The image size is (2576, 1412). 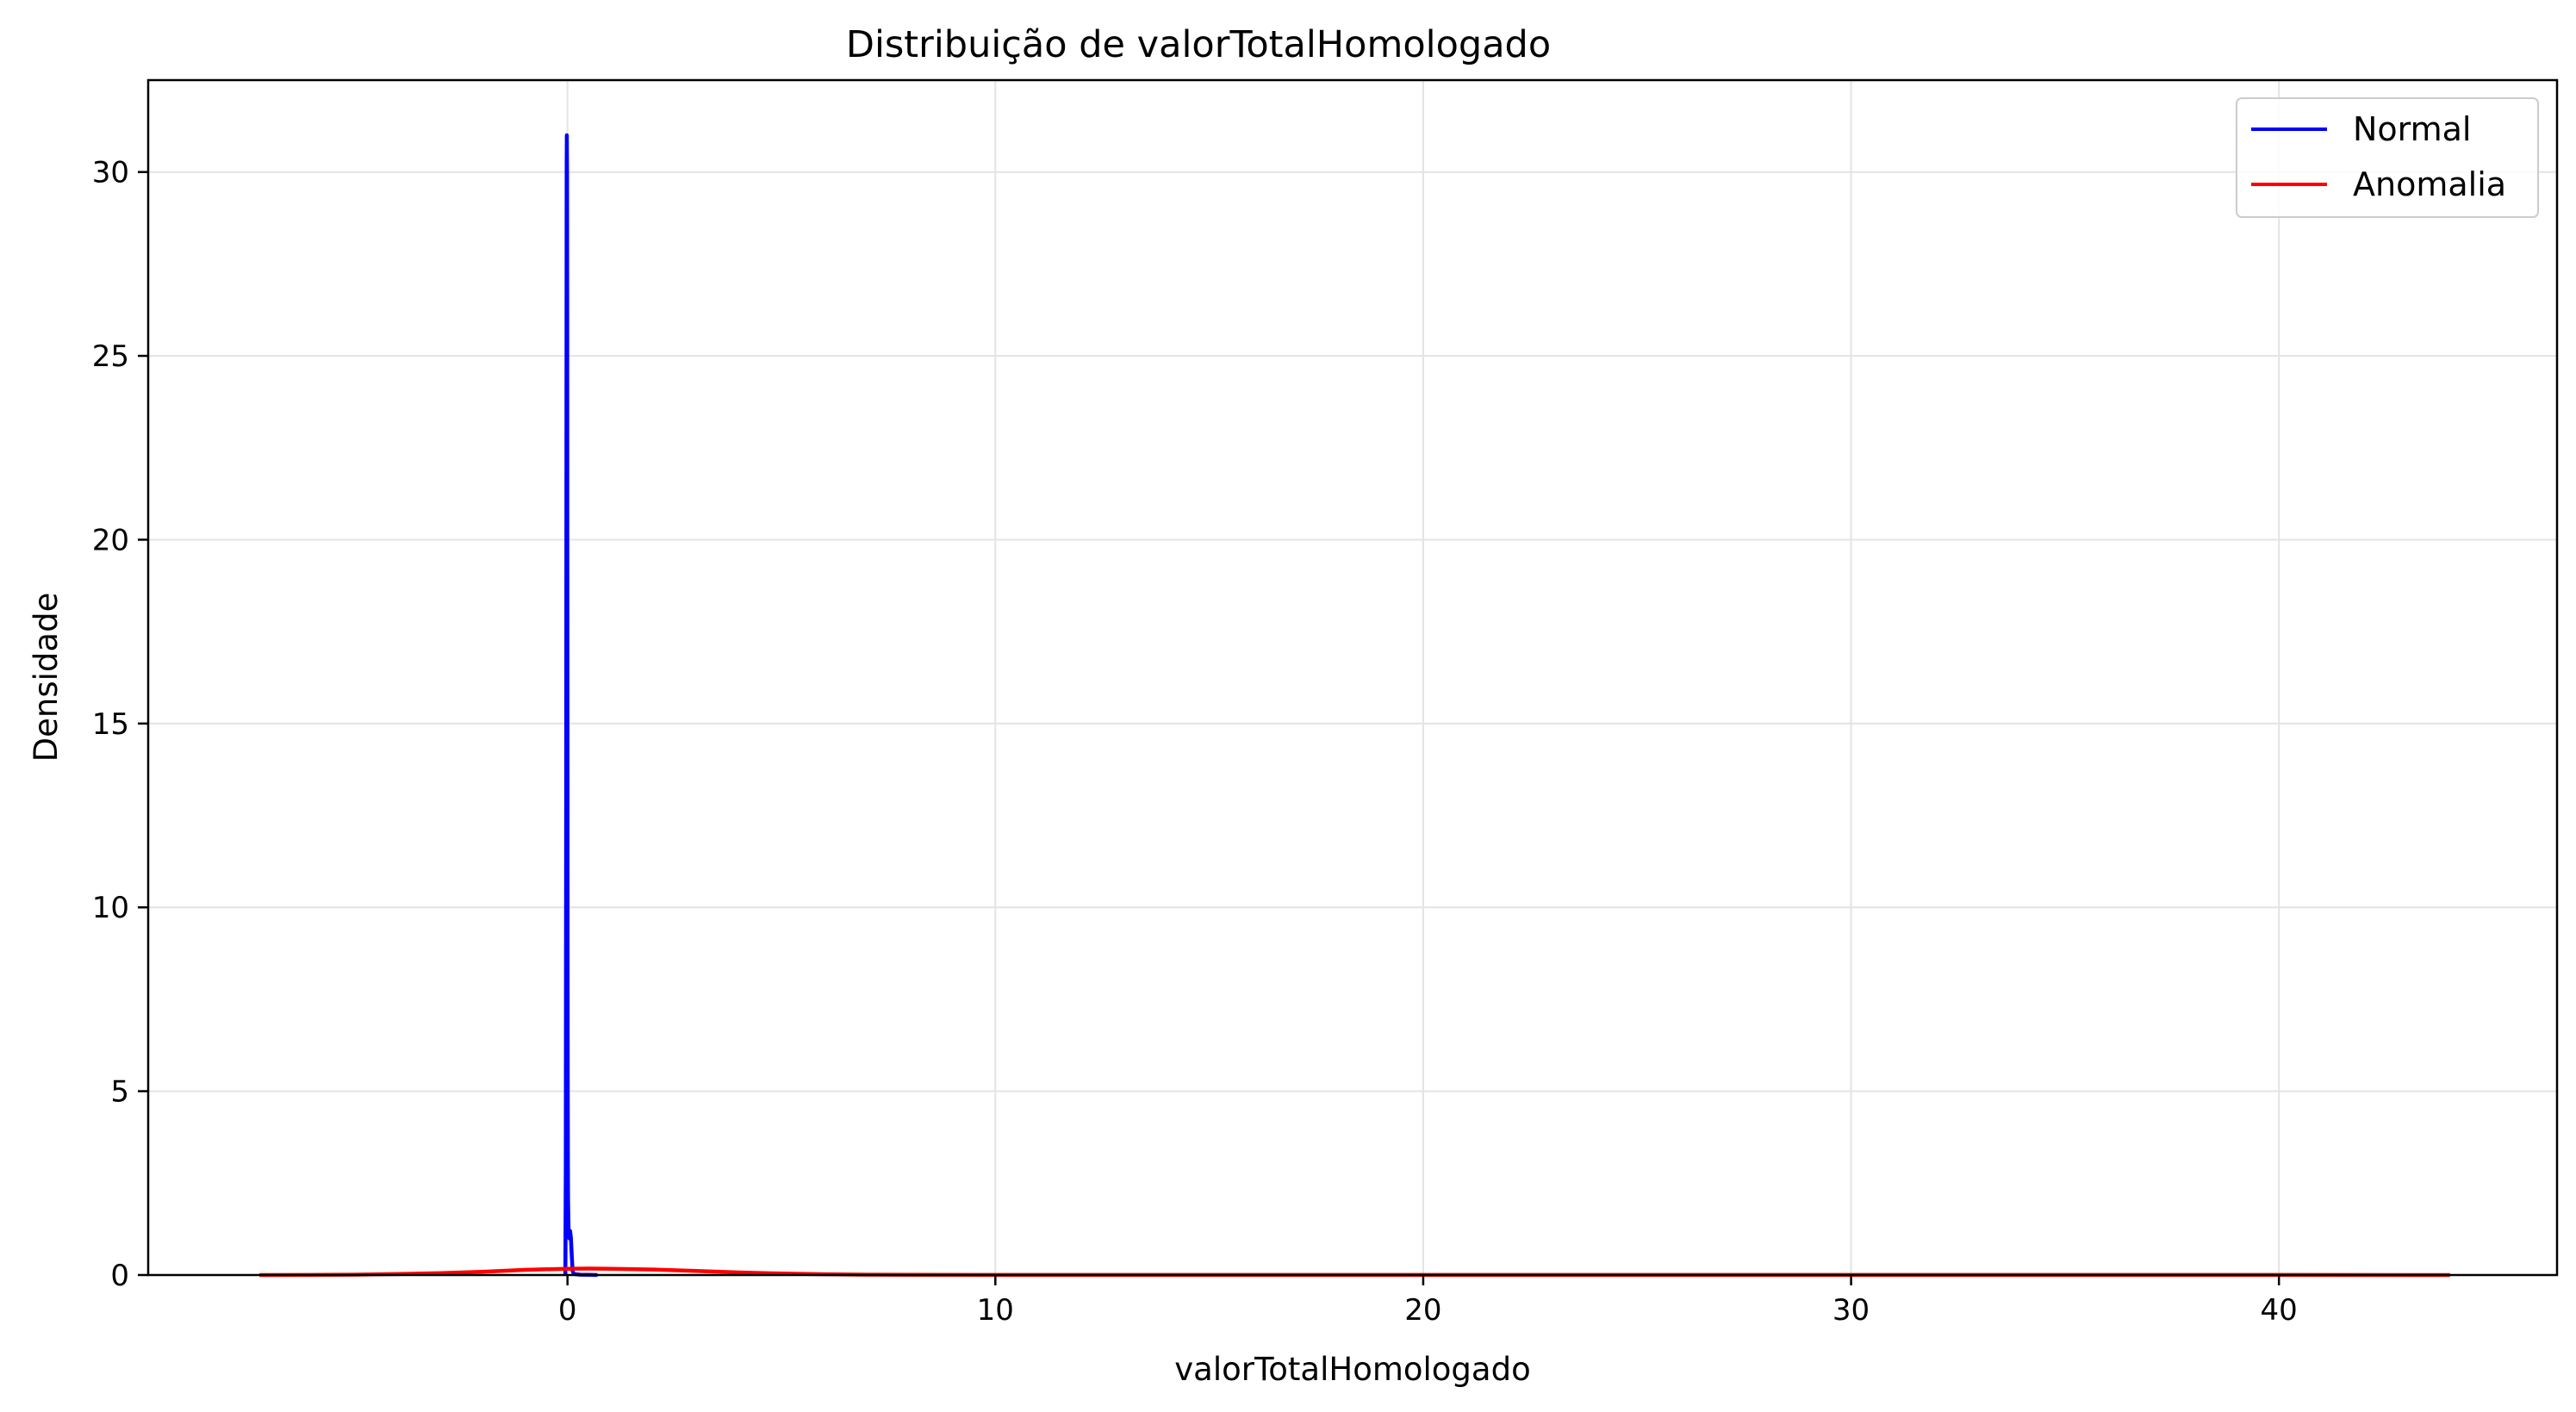 What do you see at coordinates (1851, 1310) in the screenshot?
I see `x-tick-label: 30` at bounding box center [1851, 1310].